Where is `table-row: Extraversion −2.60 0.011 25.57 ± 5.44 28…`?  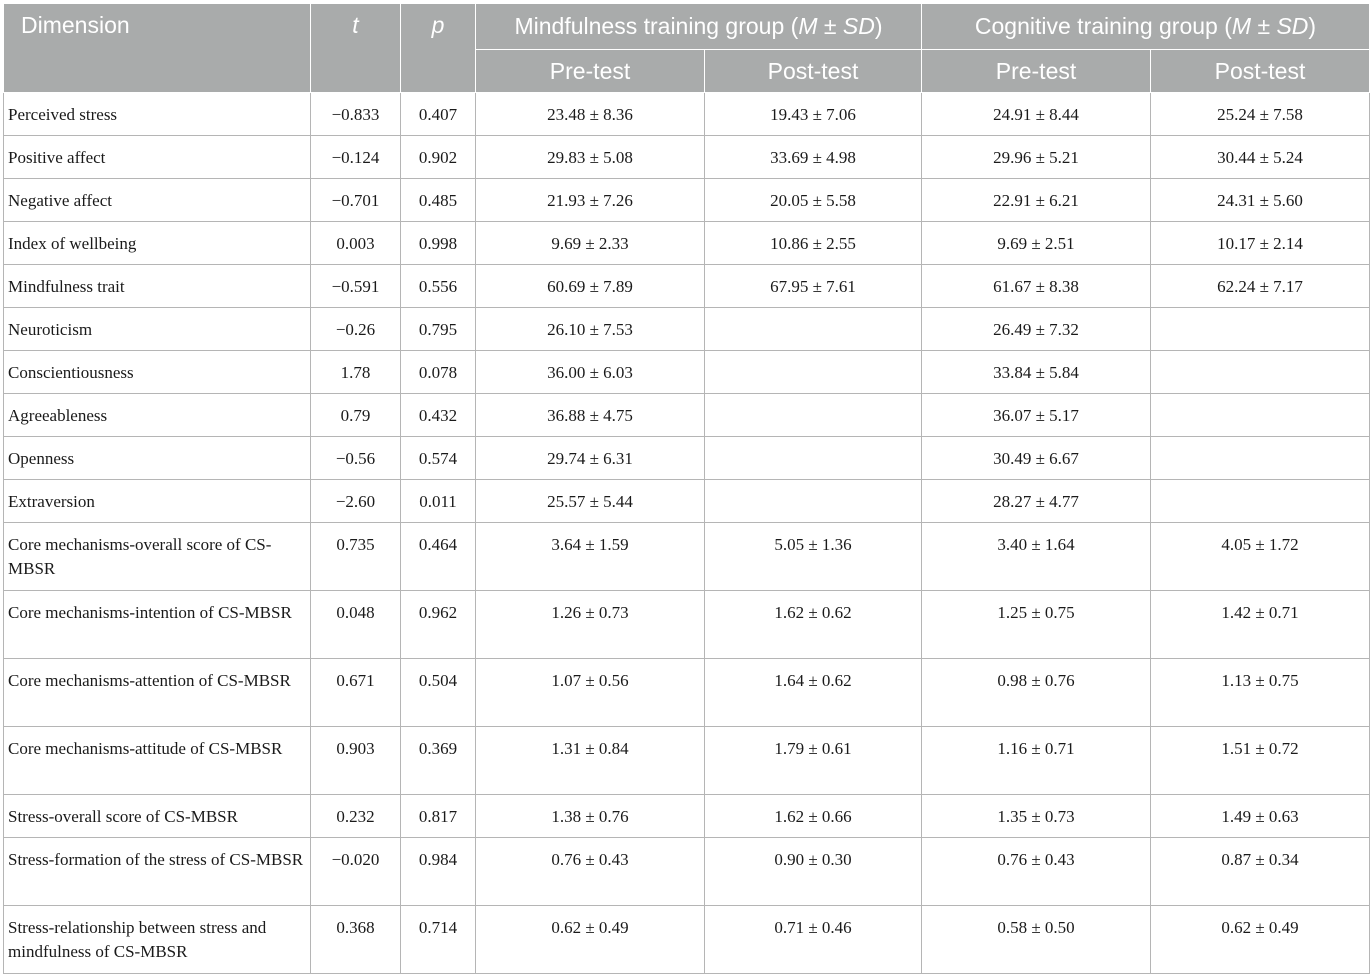 table-row: Extraversion −2.60 0.011 25.57 ± 5.44 28… is located at coordinates (686, 501).